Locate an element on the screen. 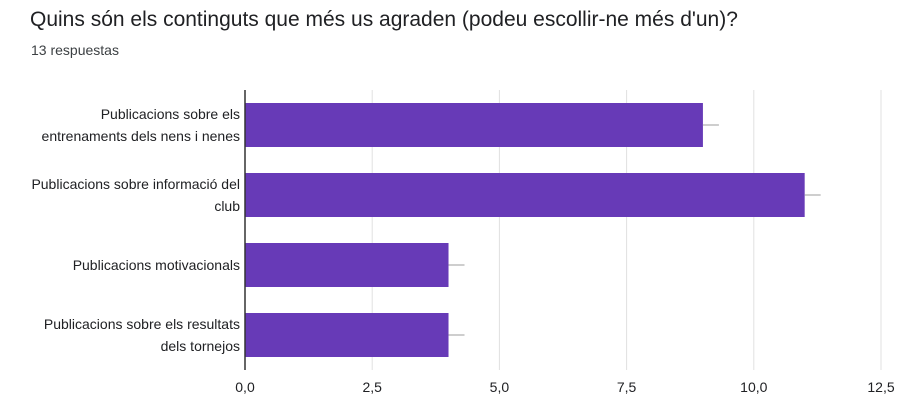 The height and width of the screenshot is (399, 914). category-label: Publicacions sobre informació del club is located at coordinates (135, 195).